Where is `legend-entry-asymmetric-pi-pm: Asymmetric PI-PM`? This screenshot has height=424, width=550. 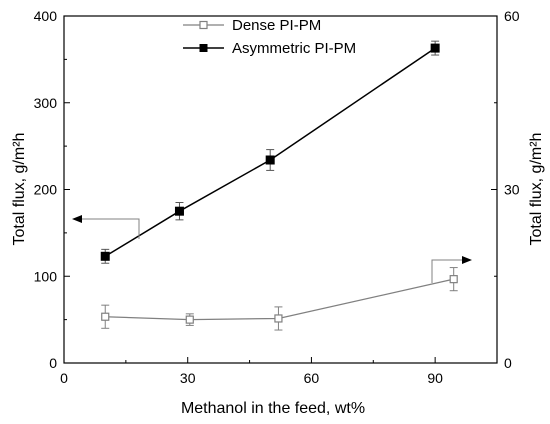
legend-entry-asymmetric-pi-pm: Asymmetric PI-PM is located at coordinates (269, 48).